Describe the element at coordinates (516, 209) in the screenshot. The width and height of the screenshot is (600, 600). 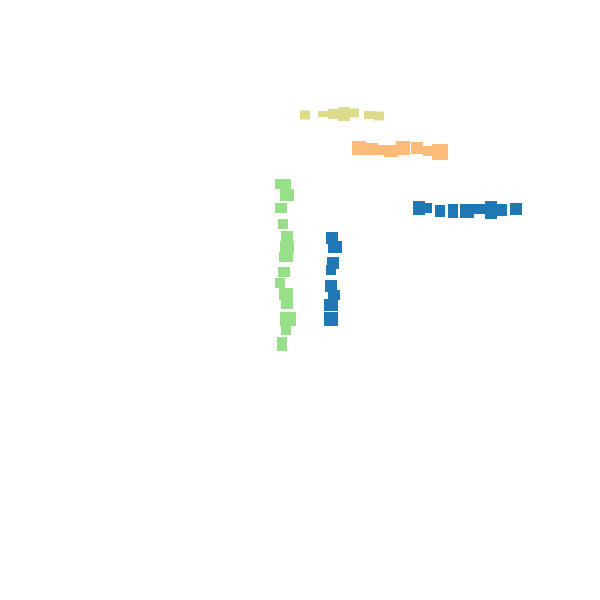
I see `data-point-s3-p8` at that location.